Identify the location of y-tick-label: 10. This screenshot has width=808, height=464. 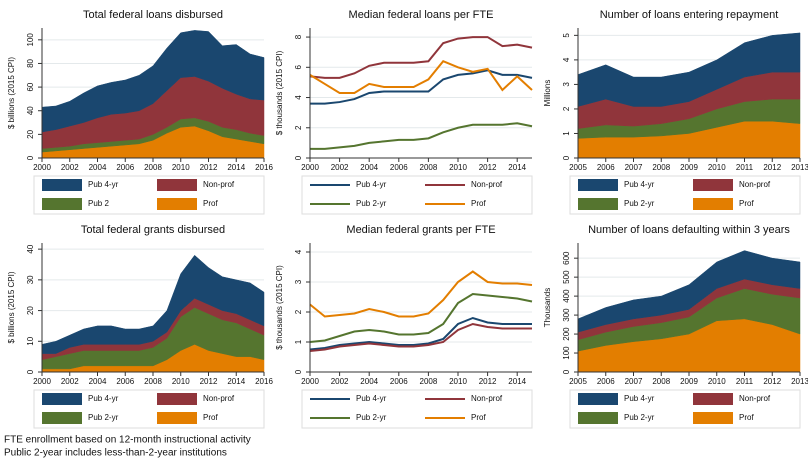
(30, 340).